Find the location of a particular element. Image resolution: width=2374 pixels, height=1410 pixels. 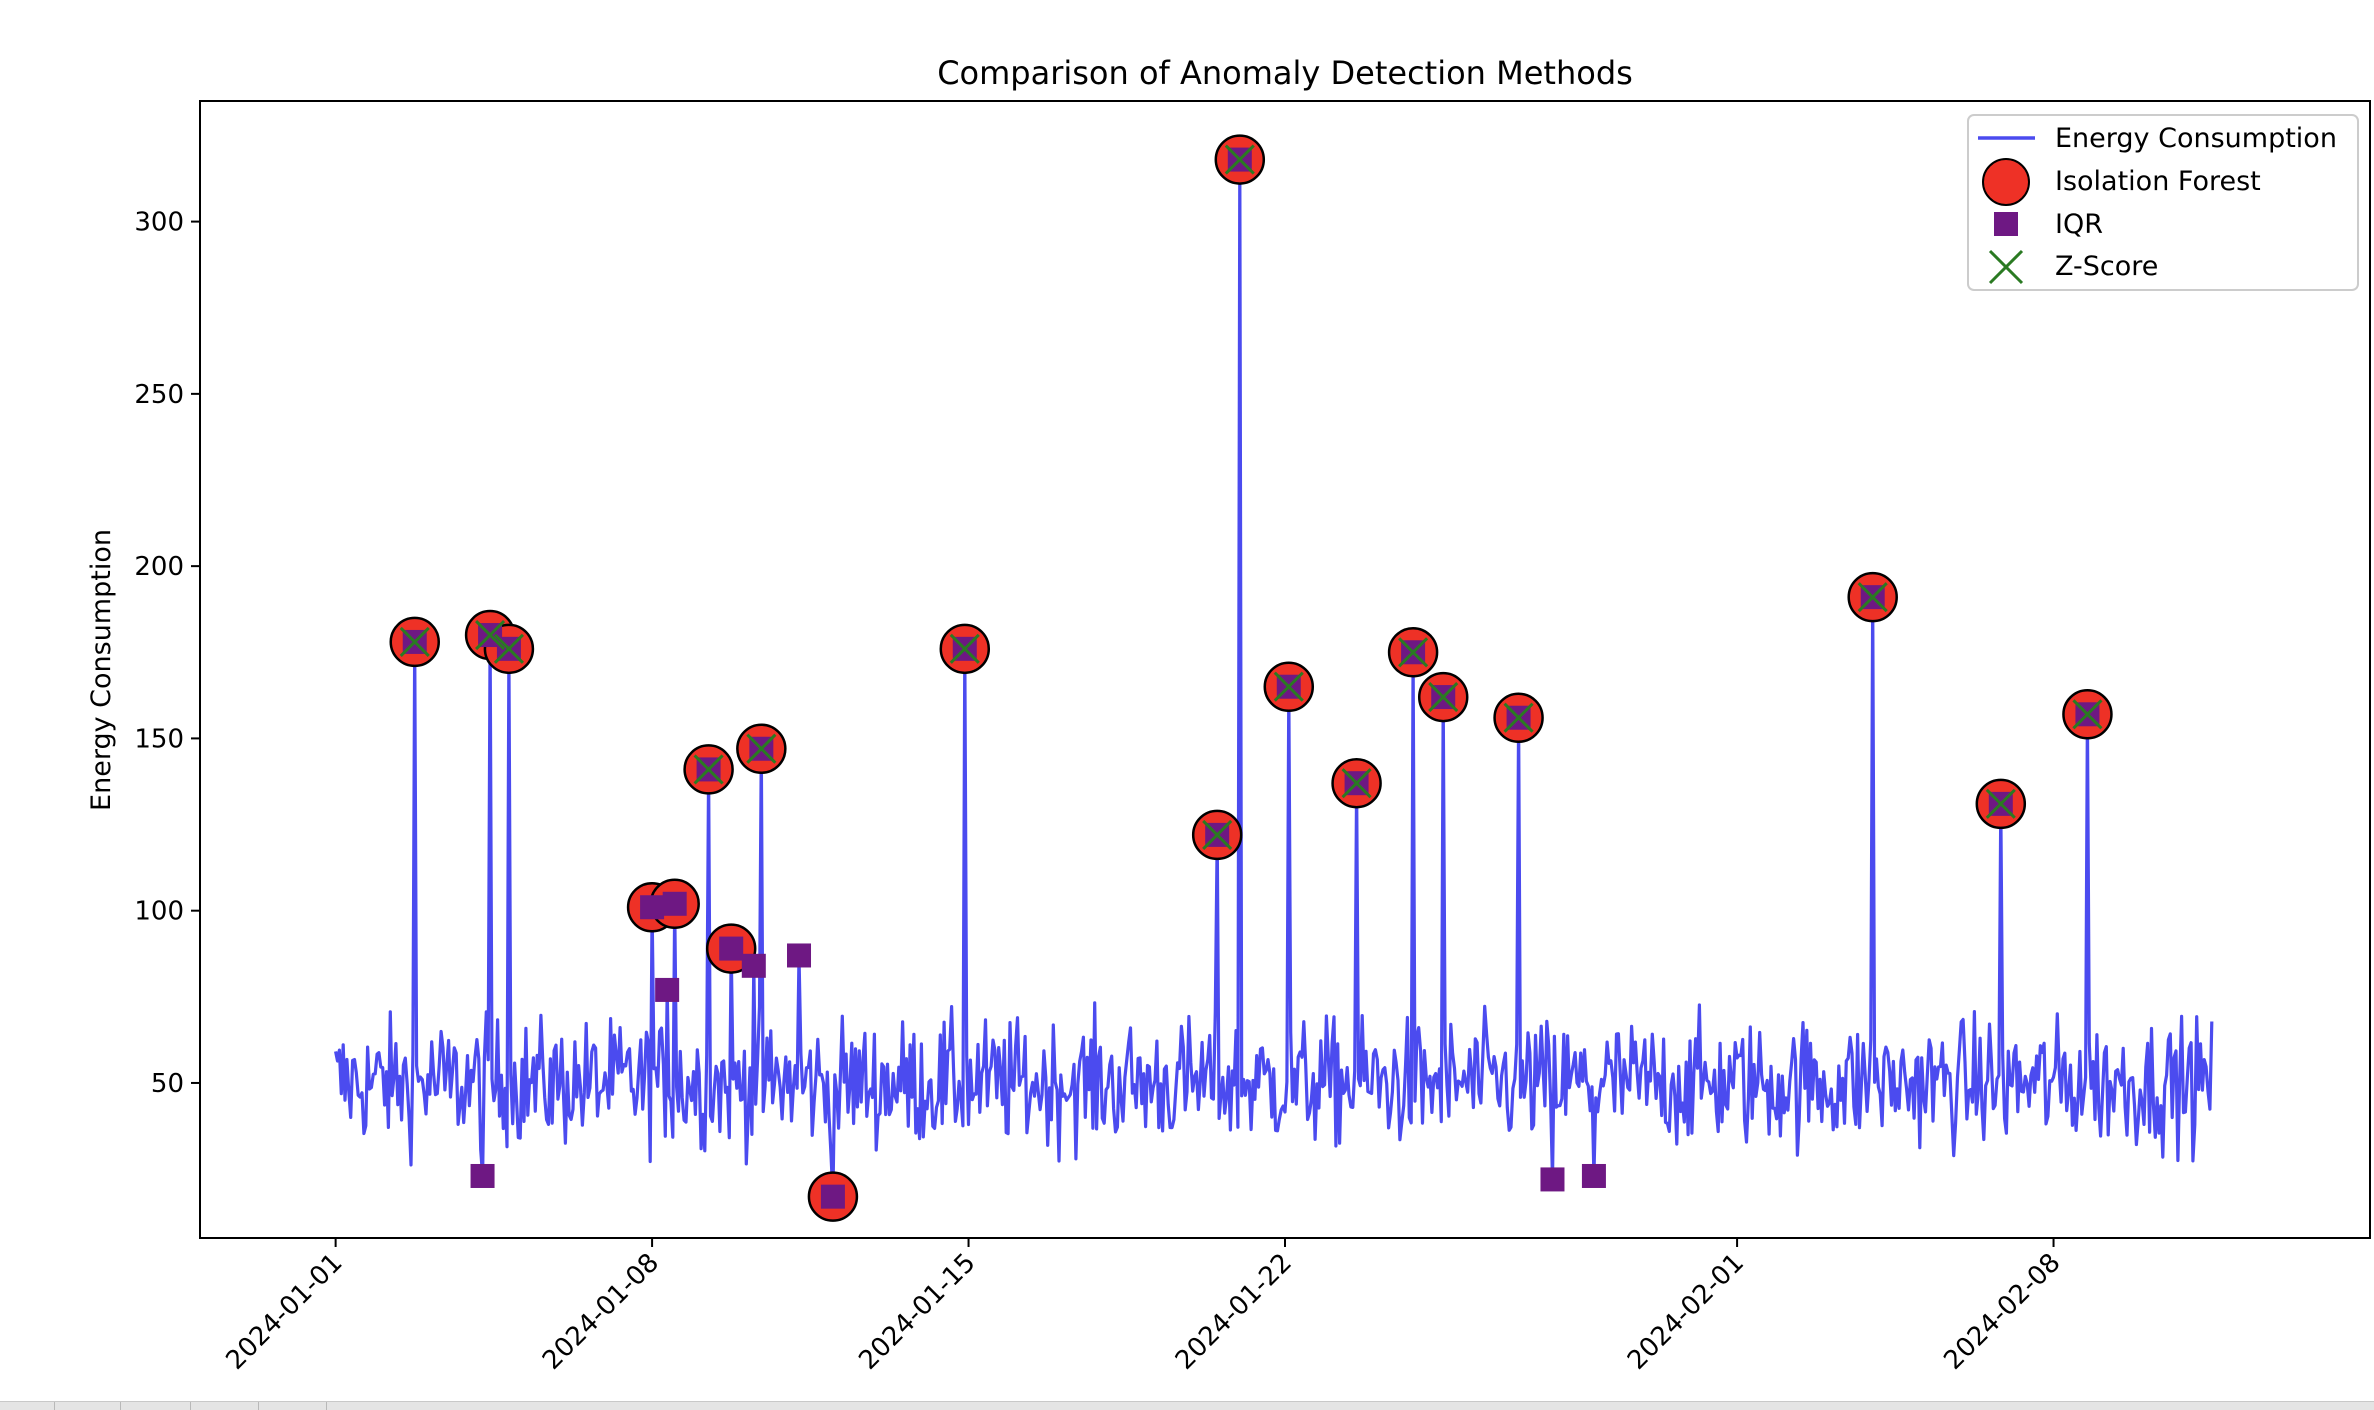

y-tick-label: 150 is located at coordinates (159, 739).